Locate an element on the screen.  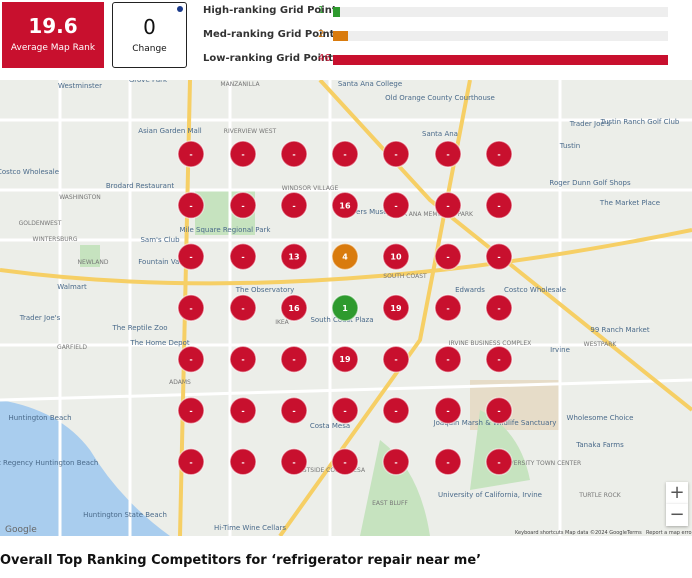
map-label: Westminster is located at coordinates (80, 86).